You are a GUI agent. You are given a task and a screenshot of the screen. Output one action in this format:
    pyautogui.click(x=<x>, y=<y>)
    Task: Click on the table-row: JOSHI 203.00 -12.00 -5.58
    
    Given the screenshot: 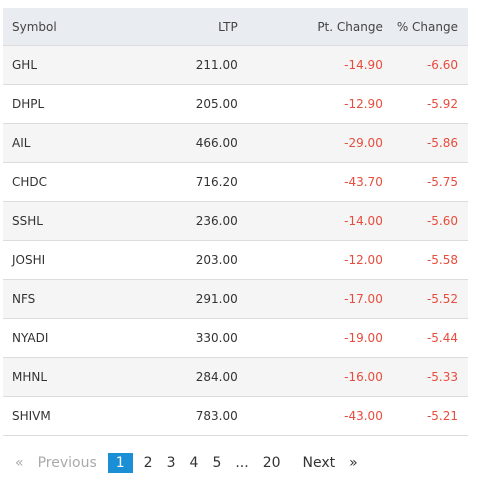 What is the action you would take?
    pyautogui.click(x=235, y=260)
    